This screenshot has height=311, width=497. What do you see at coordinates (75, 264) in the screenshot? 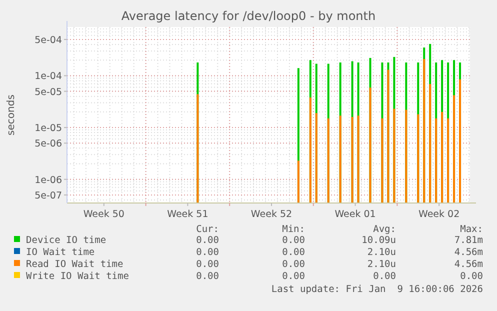
I see `legend-label: Read IO Wait time` at bounding box center [75, 264].